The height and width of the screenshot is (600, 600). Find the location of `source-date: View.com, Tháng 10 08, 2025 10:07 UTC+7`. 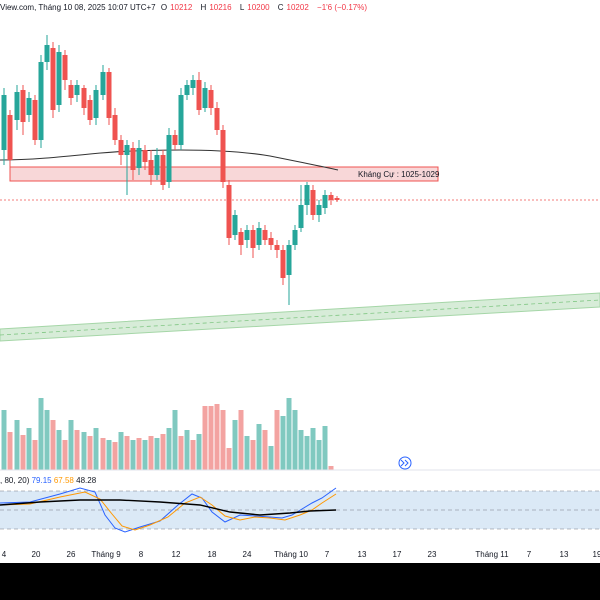

source-date: View.com, Tháng 10 08, 2025 10:07 UTC+7 is located at coordinates (78, 7).